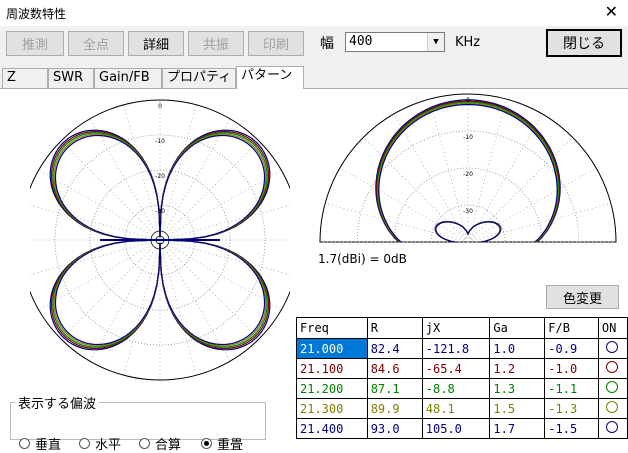 This screenshot has width=628, height=453. What do you see at coordinates (394, 328) in the screenshot?
I see `col-r: R` at bounding box center [394, 328].